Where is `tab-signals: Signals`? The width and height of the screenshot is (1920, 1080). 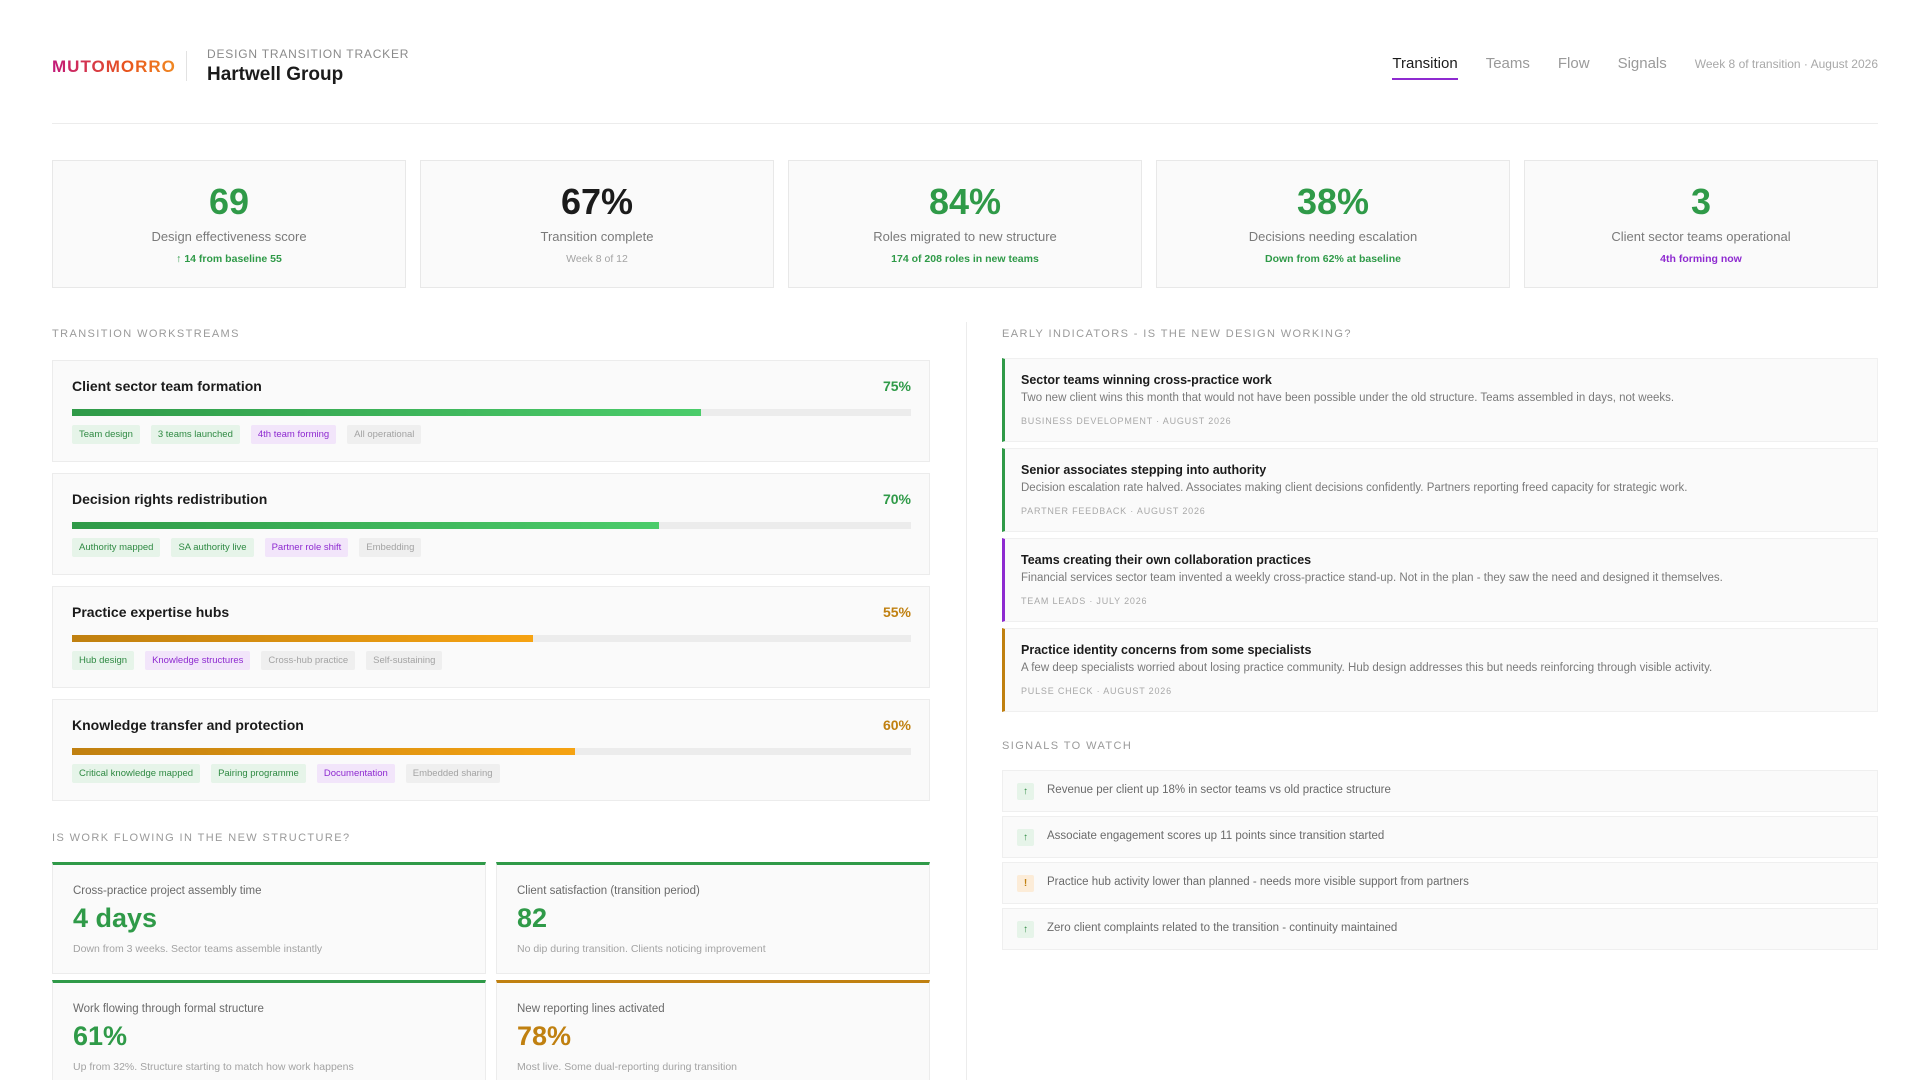
tab-signals: Signals is located at coordinates (1642, 63).